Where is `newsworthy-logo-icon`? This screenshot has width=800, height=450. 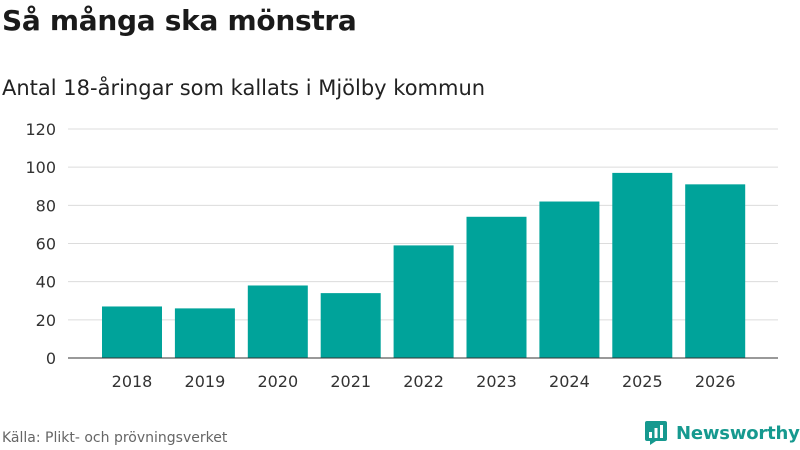
newsworthy-logo-icon is located at coordinates (656, 433).